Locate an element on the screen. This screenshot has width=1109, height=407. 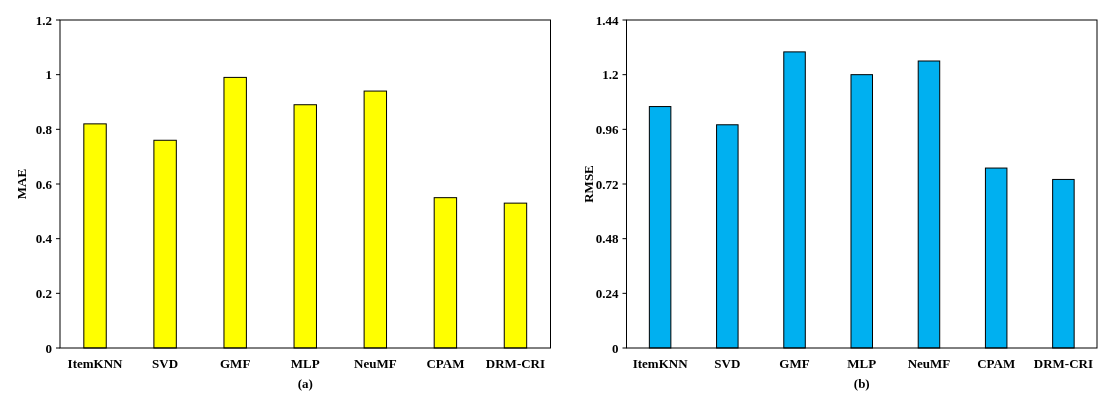
y-tick-label: 0.6 is located at coordinates (44, 184).